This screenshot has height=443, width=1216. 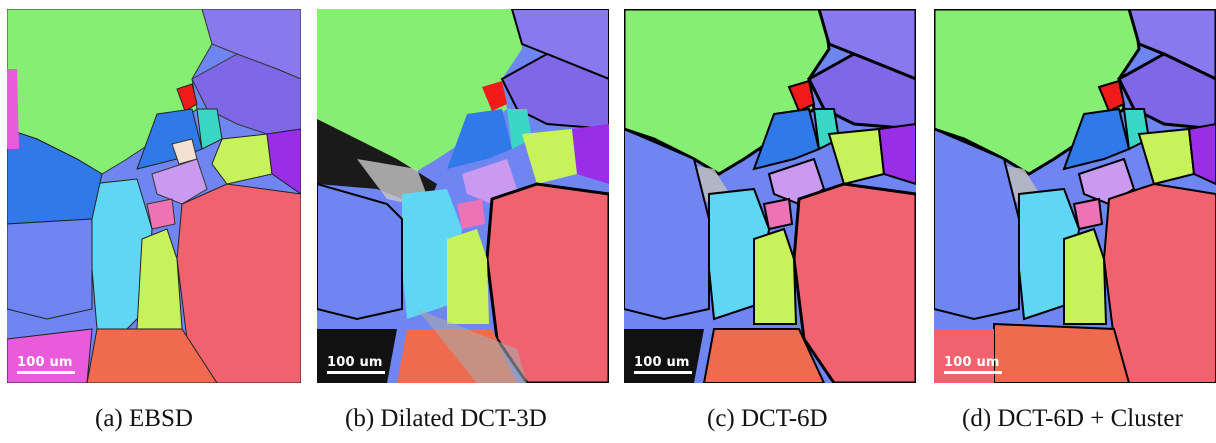 I want to click on caption-ebsd: (a) EBSD, so click(x=144, y=418).